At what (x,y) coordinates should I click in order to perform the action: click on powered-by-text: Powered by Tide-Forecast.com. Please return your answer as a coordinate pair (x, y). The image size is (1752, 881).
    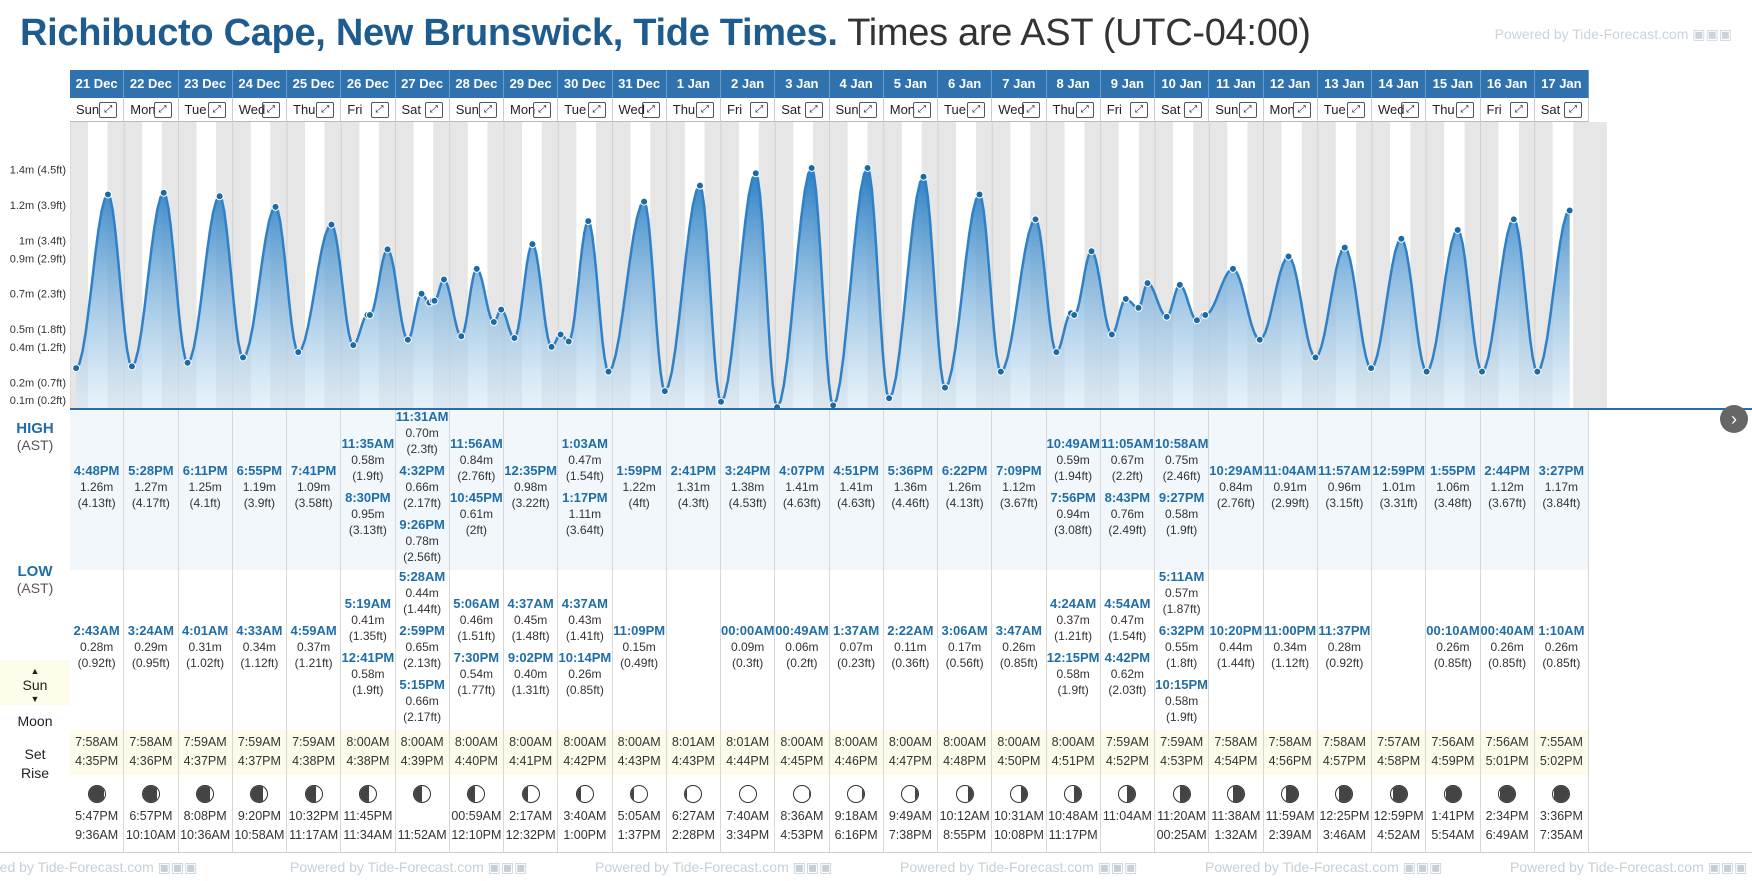
    Looking at the image, I should click on (1591, 34).